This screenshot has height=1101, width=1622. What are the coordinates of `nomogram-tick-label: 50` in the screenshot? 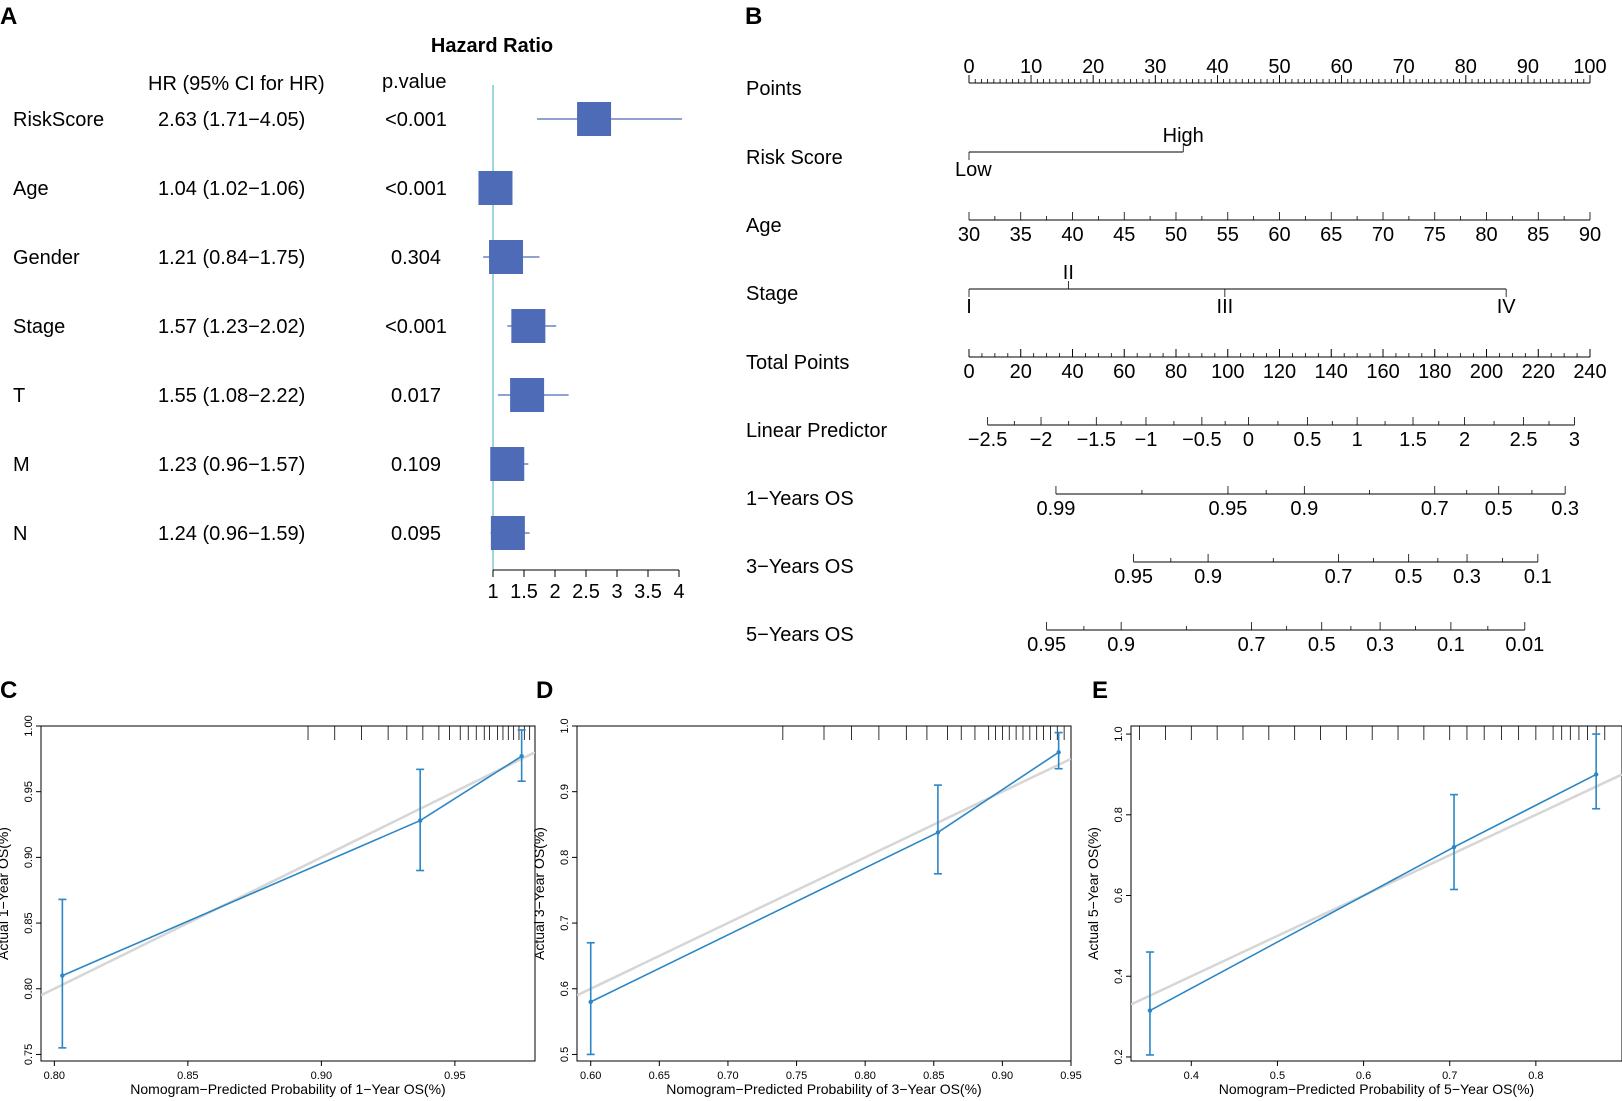 It's located at (1176, 235).